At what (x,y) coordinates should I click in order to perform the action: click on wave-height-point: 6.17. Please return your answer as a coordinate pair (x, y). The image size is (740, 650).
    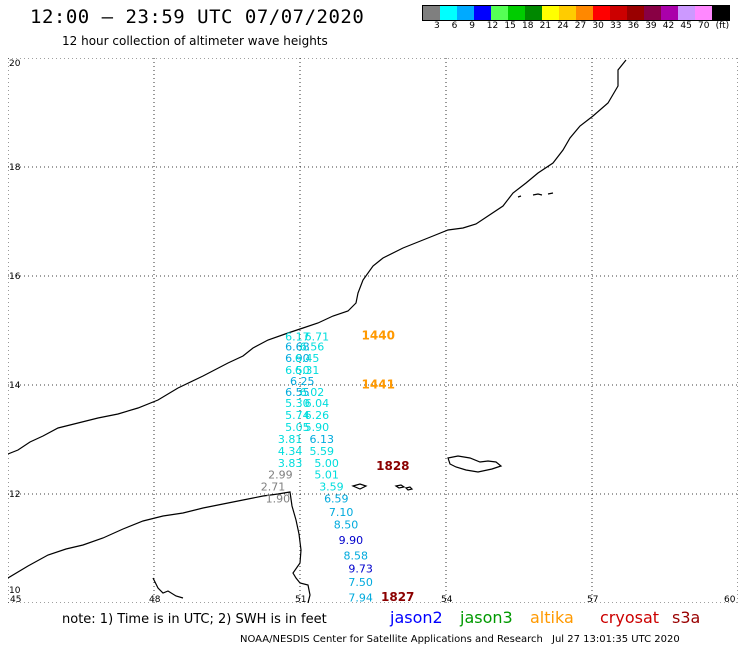
    Looking at the image, I should click on (297, 336).